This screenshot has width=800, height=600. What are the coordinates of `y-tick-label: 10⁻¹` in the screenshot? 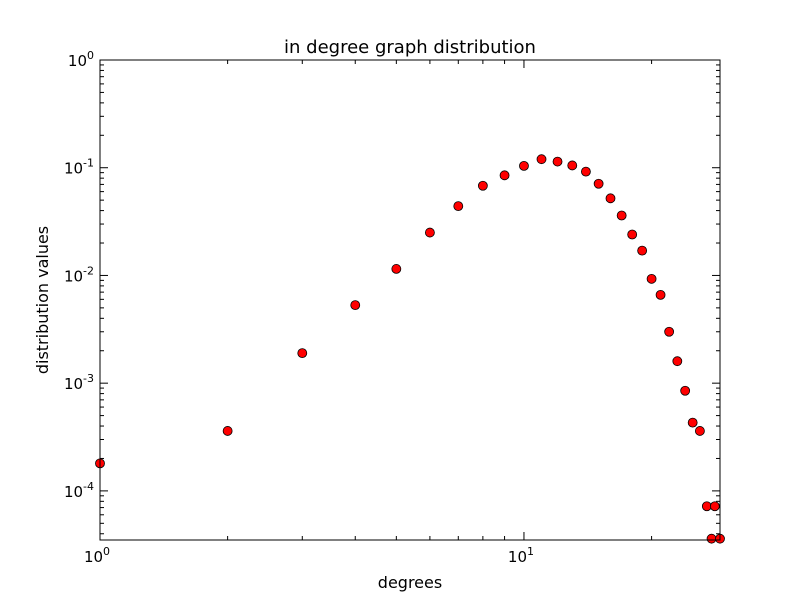 It's located at (79, 167).